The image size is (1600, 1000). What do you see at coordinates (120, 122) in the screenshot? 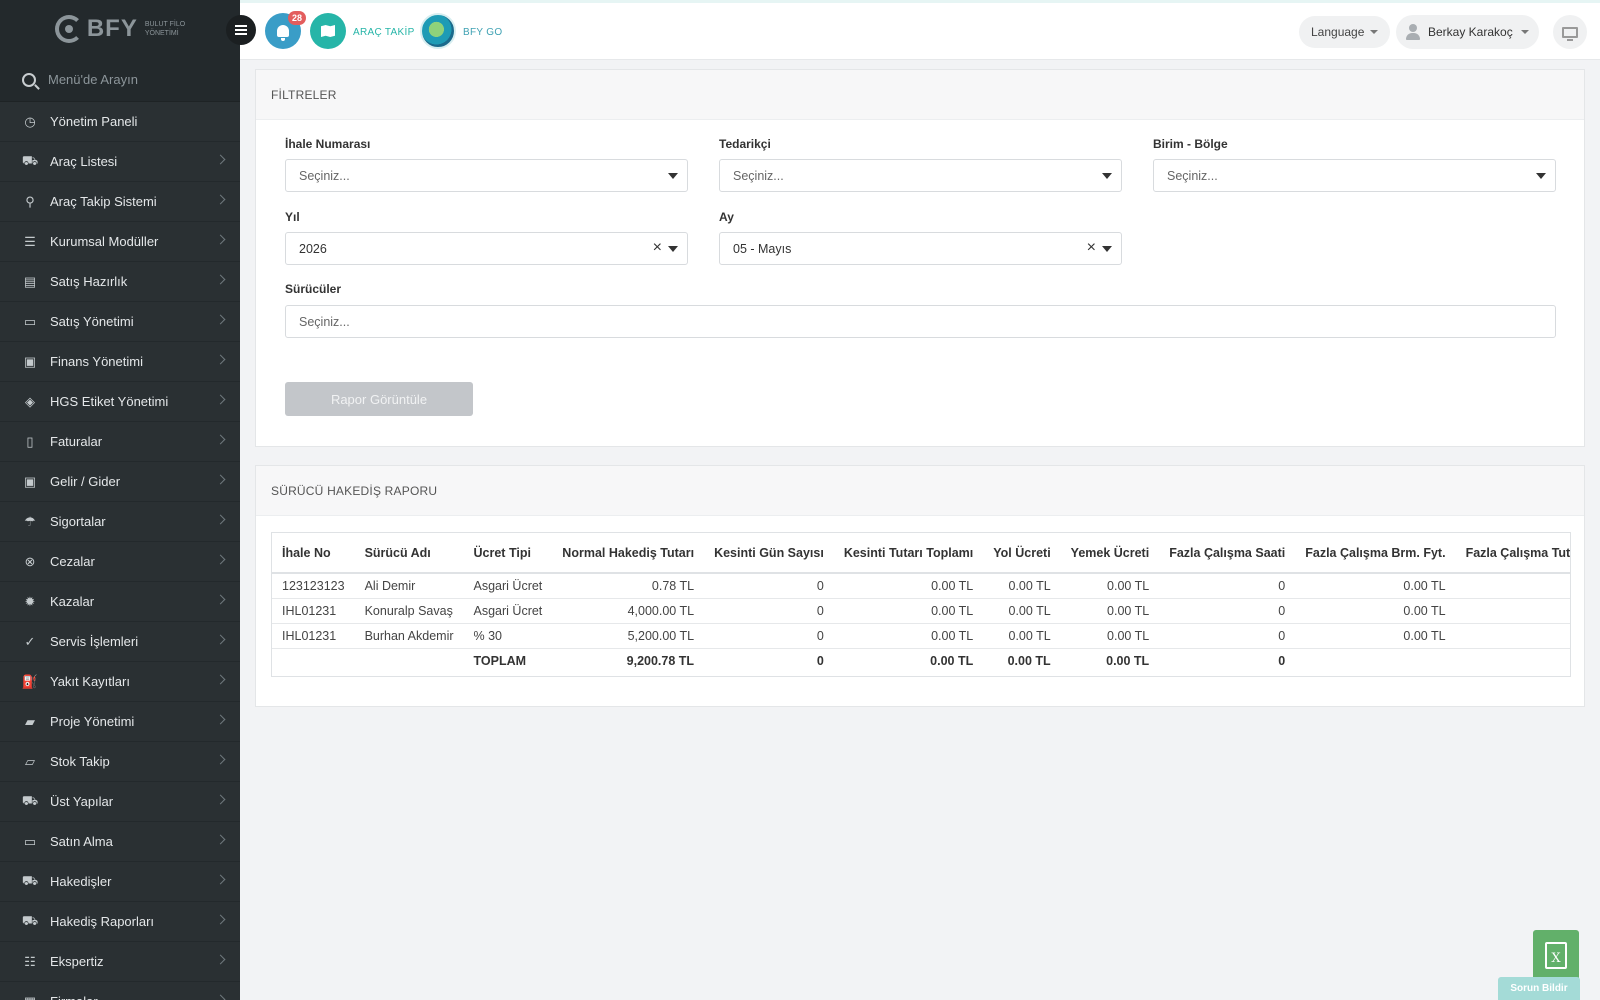
I see `sidebar-item: ◷ Yönetim Paneli` at bounding box center [120, 122].